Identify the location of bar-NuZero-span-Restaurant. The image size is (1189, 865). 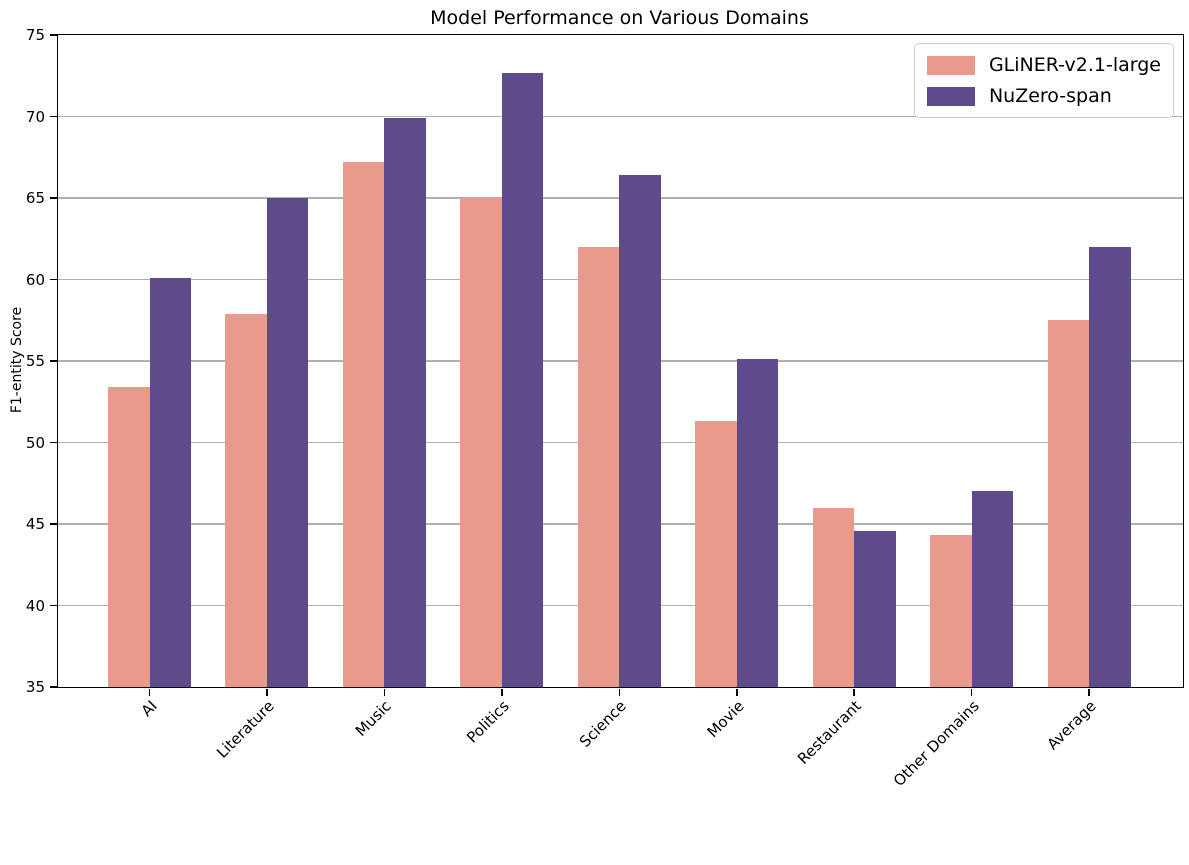
(875, 608).